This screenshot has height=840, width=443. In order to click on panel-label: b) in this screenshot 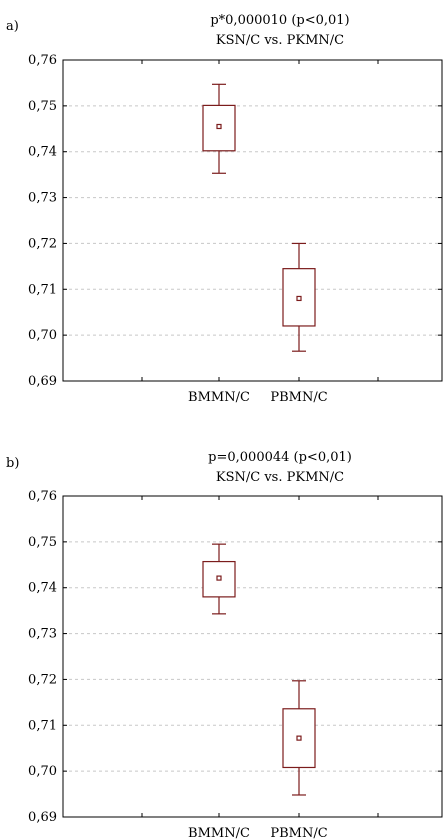, I will do `click(12, 463)`.